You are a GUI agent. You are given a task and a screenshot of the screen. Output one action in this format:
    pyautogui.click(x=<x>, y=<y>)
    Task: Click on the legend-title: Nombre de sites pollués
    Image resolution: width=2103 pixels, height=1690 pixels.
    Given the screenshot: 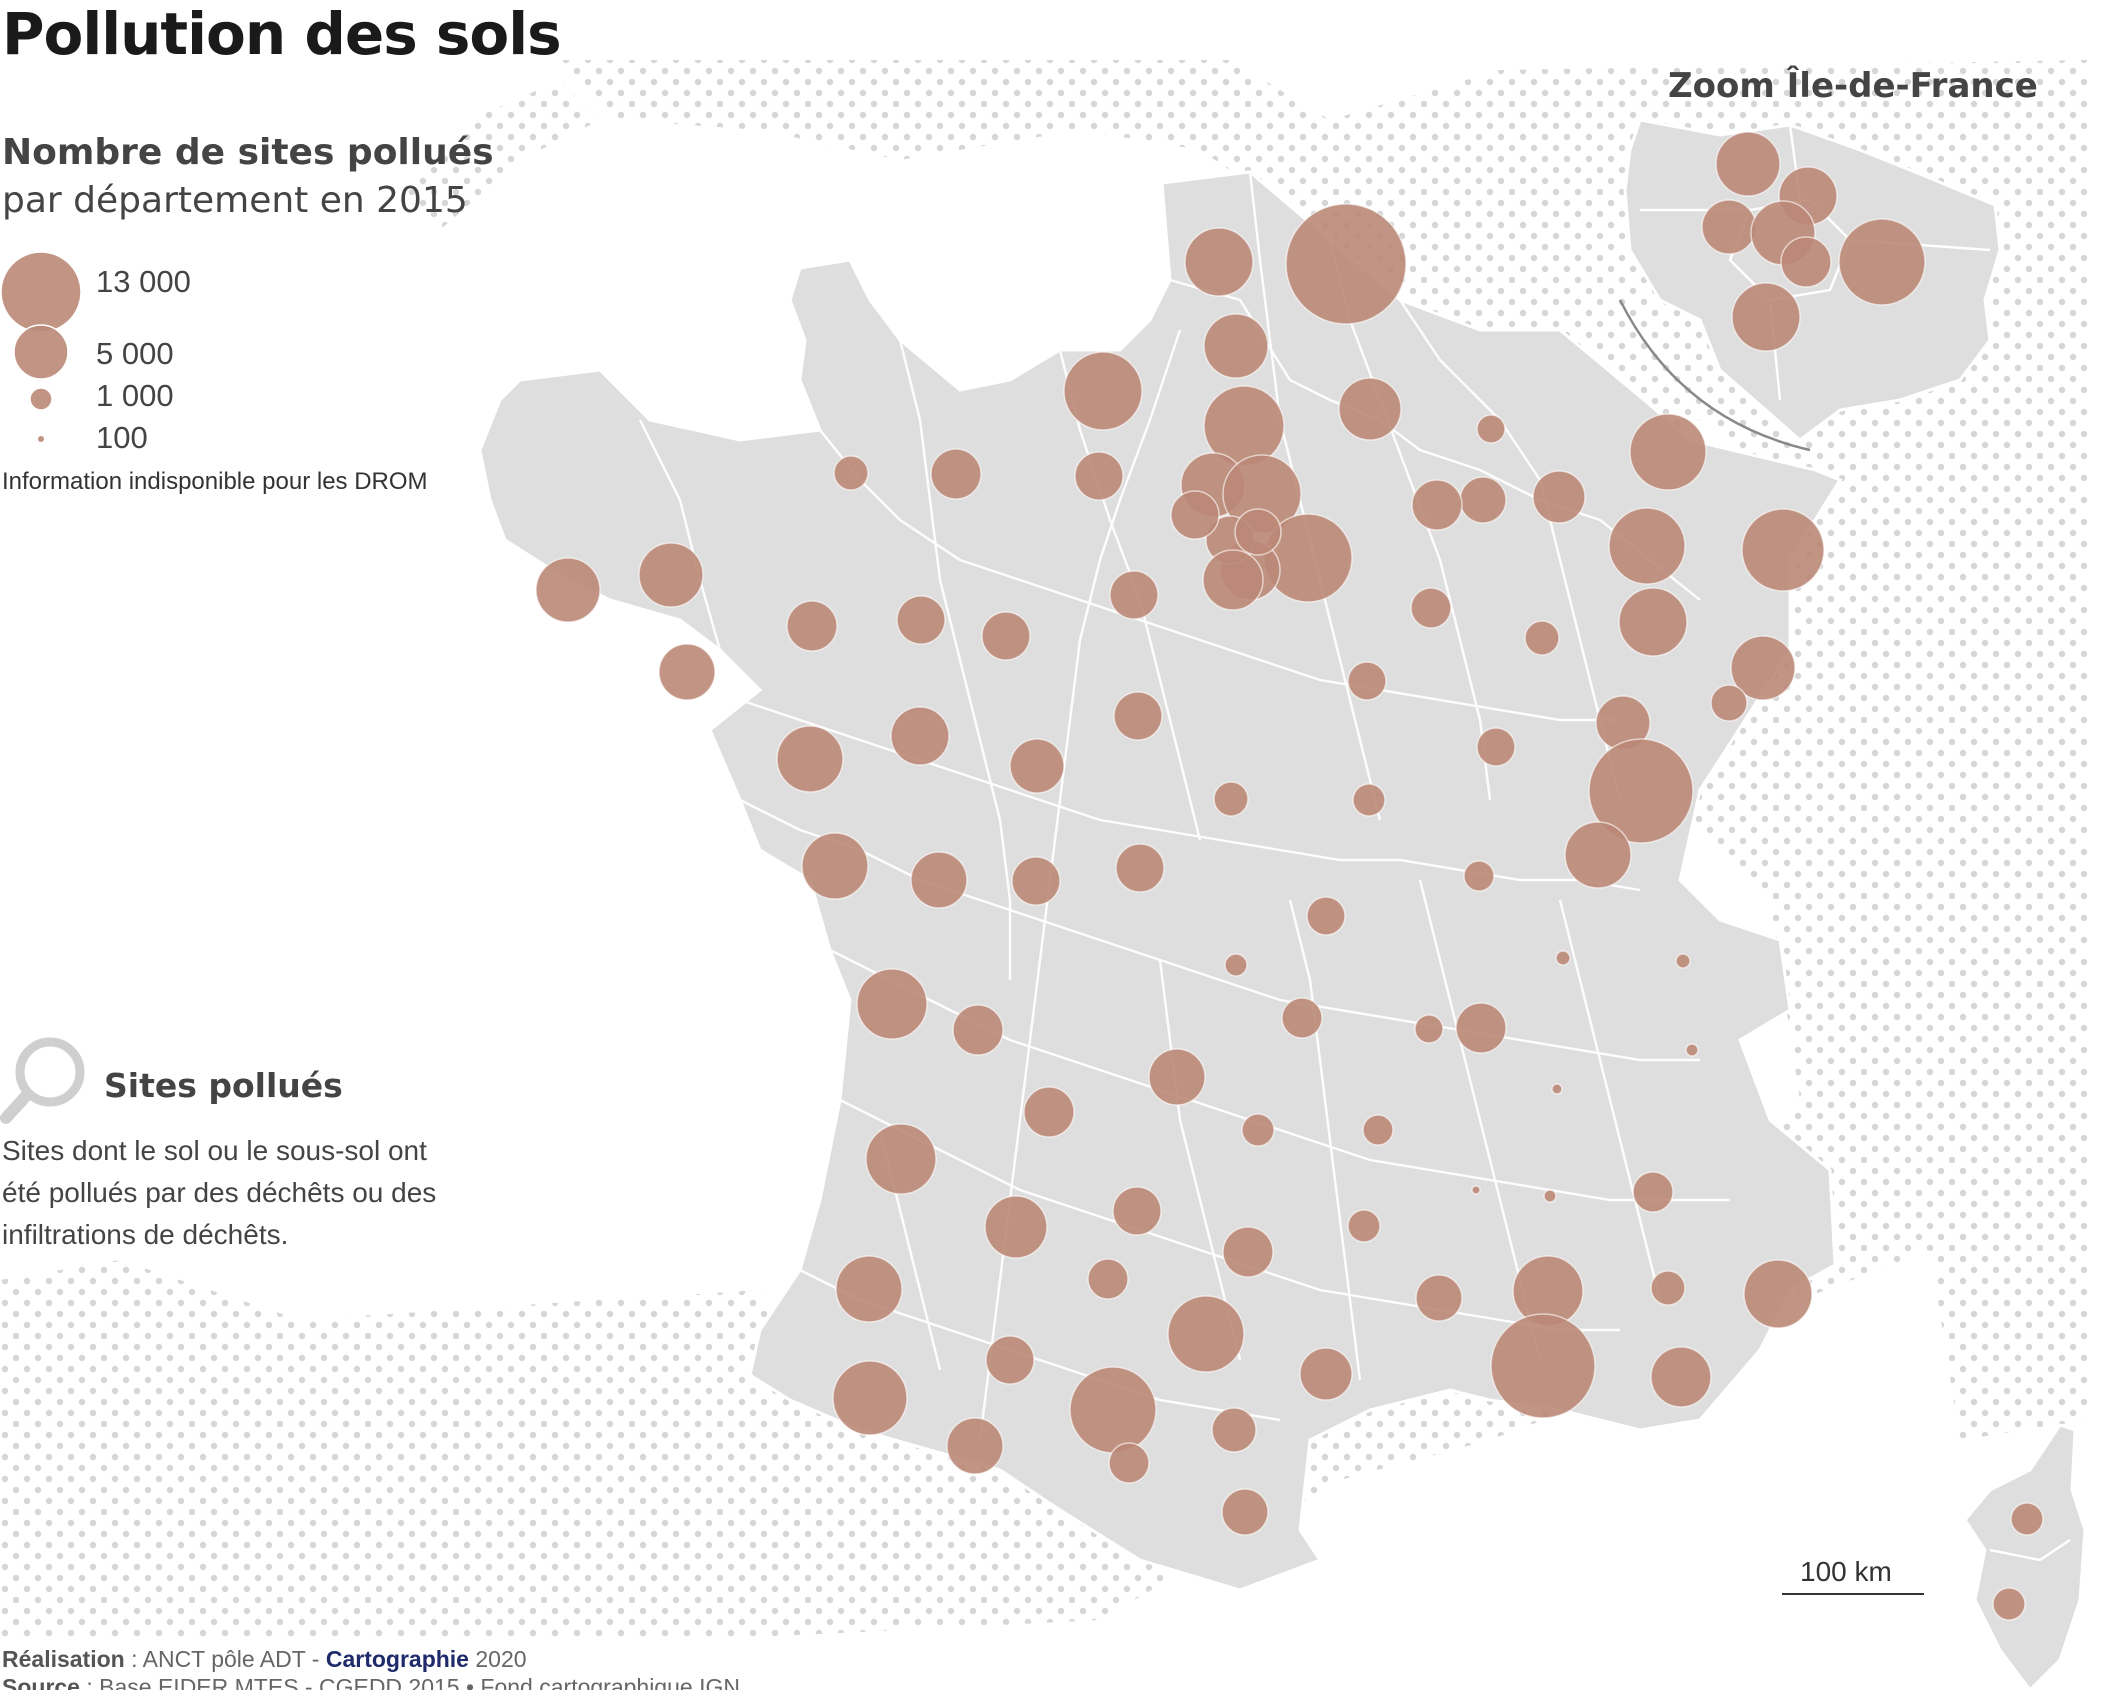 What is the action you would take?
    pyautogui.click(x=248, y=152)
    